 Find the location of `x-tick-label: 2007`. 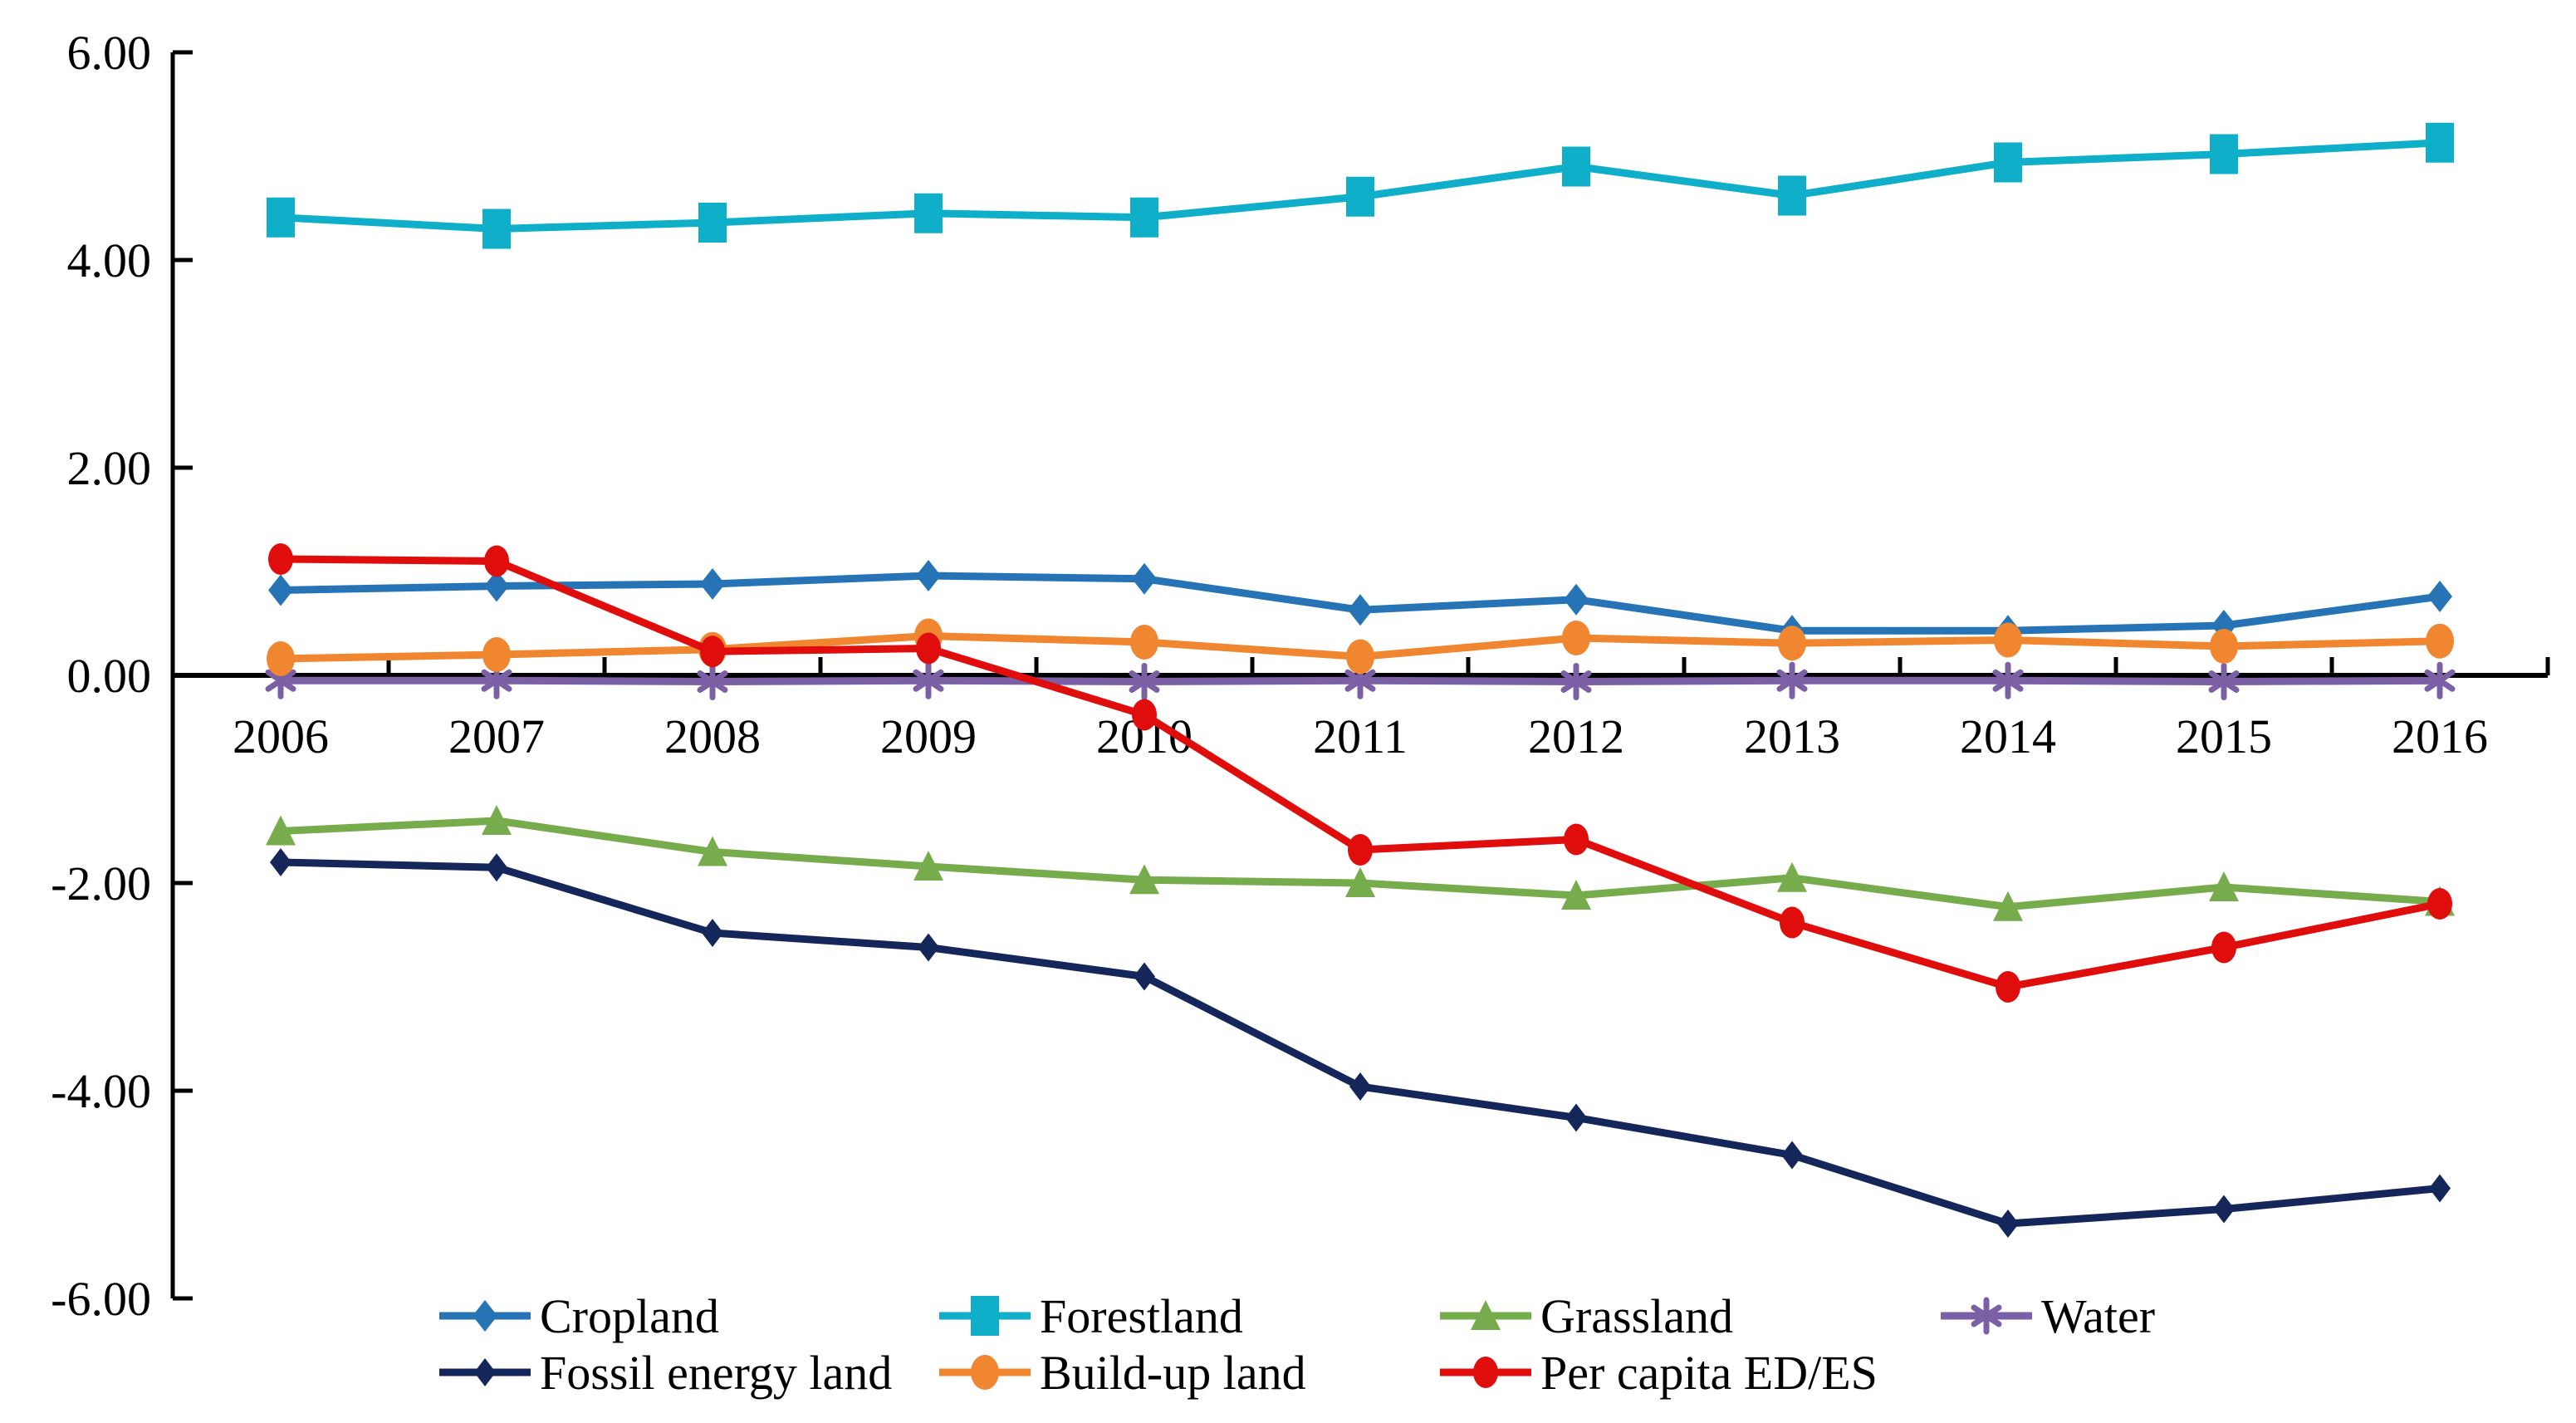

x-tick-label: 2007 is located at coordinates (497, 736).